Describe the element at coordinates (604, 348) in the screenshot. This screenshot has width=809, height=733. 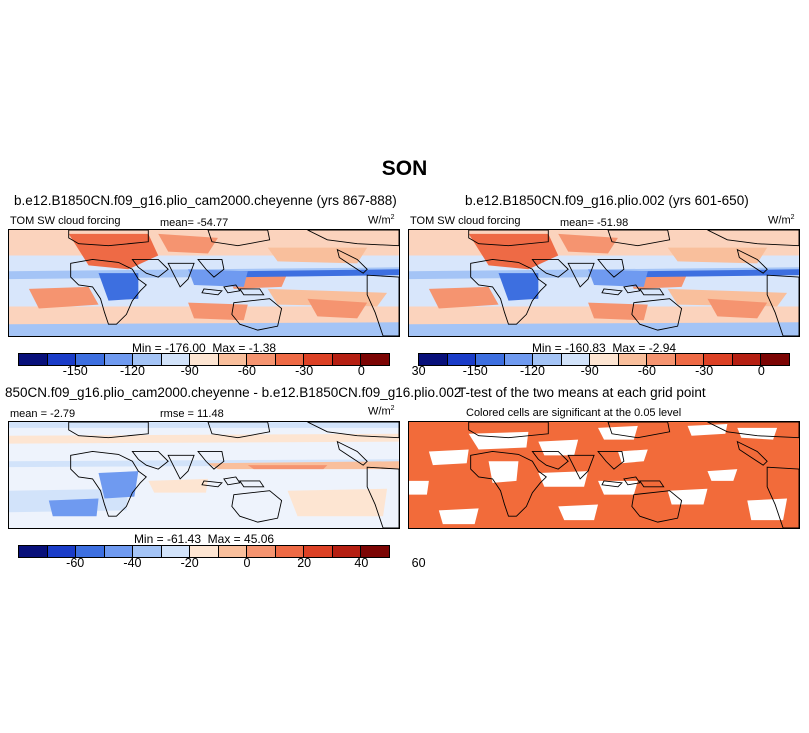
I see `minmax-top-right: Min = -160.83 Max = -2.94` at that location.